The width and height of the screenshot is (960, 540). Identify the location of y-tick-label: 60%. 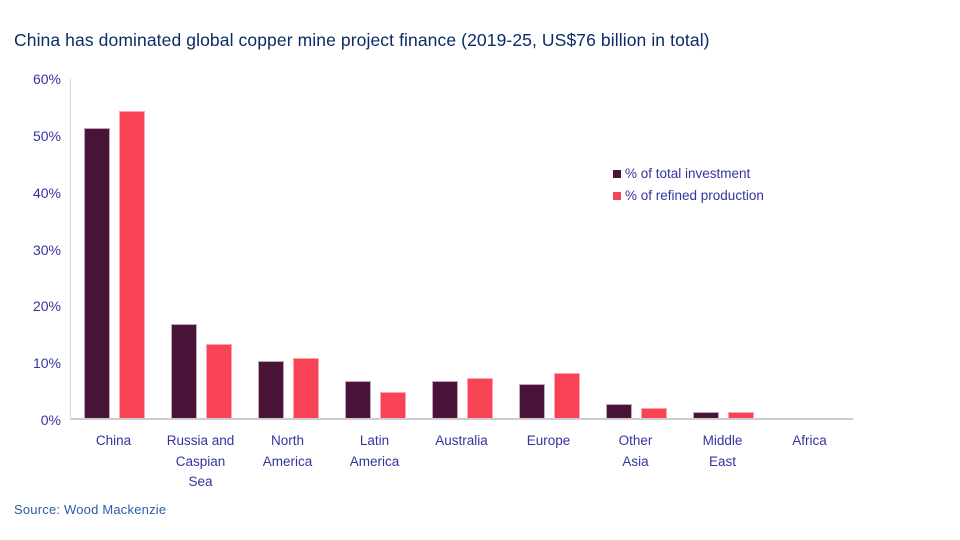
(46, 79).